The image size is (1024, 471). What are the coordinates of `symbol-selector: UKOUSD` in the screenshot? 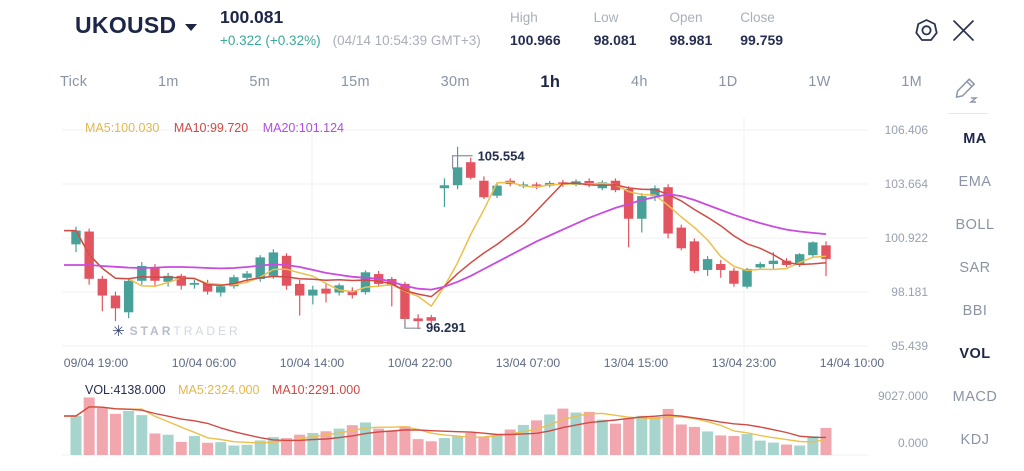 It's located at (136, 25).